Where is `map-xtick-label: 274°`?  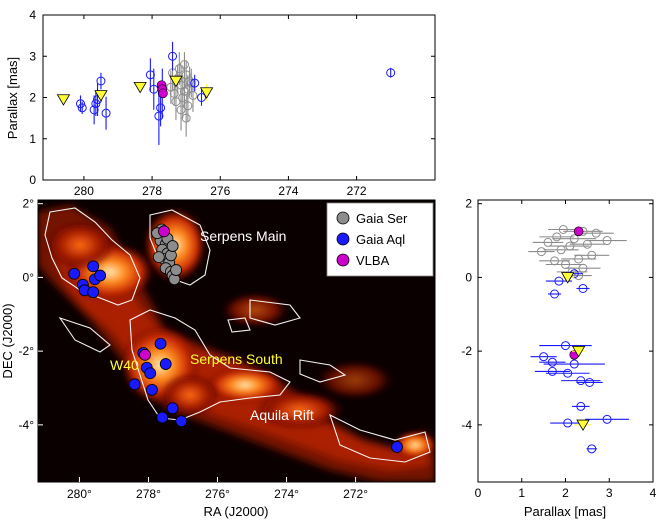
map-xtick-label: 274° is located at coordinates (286, 494).